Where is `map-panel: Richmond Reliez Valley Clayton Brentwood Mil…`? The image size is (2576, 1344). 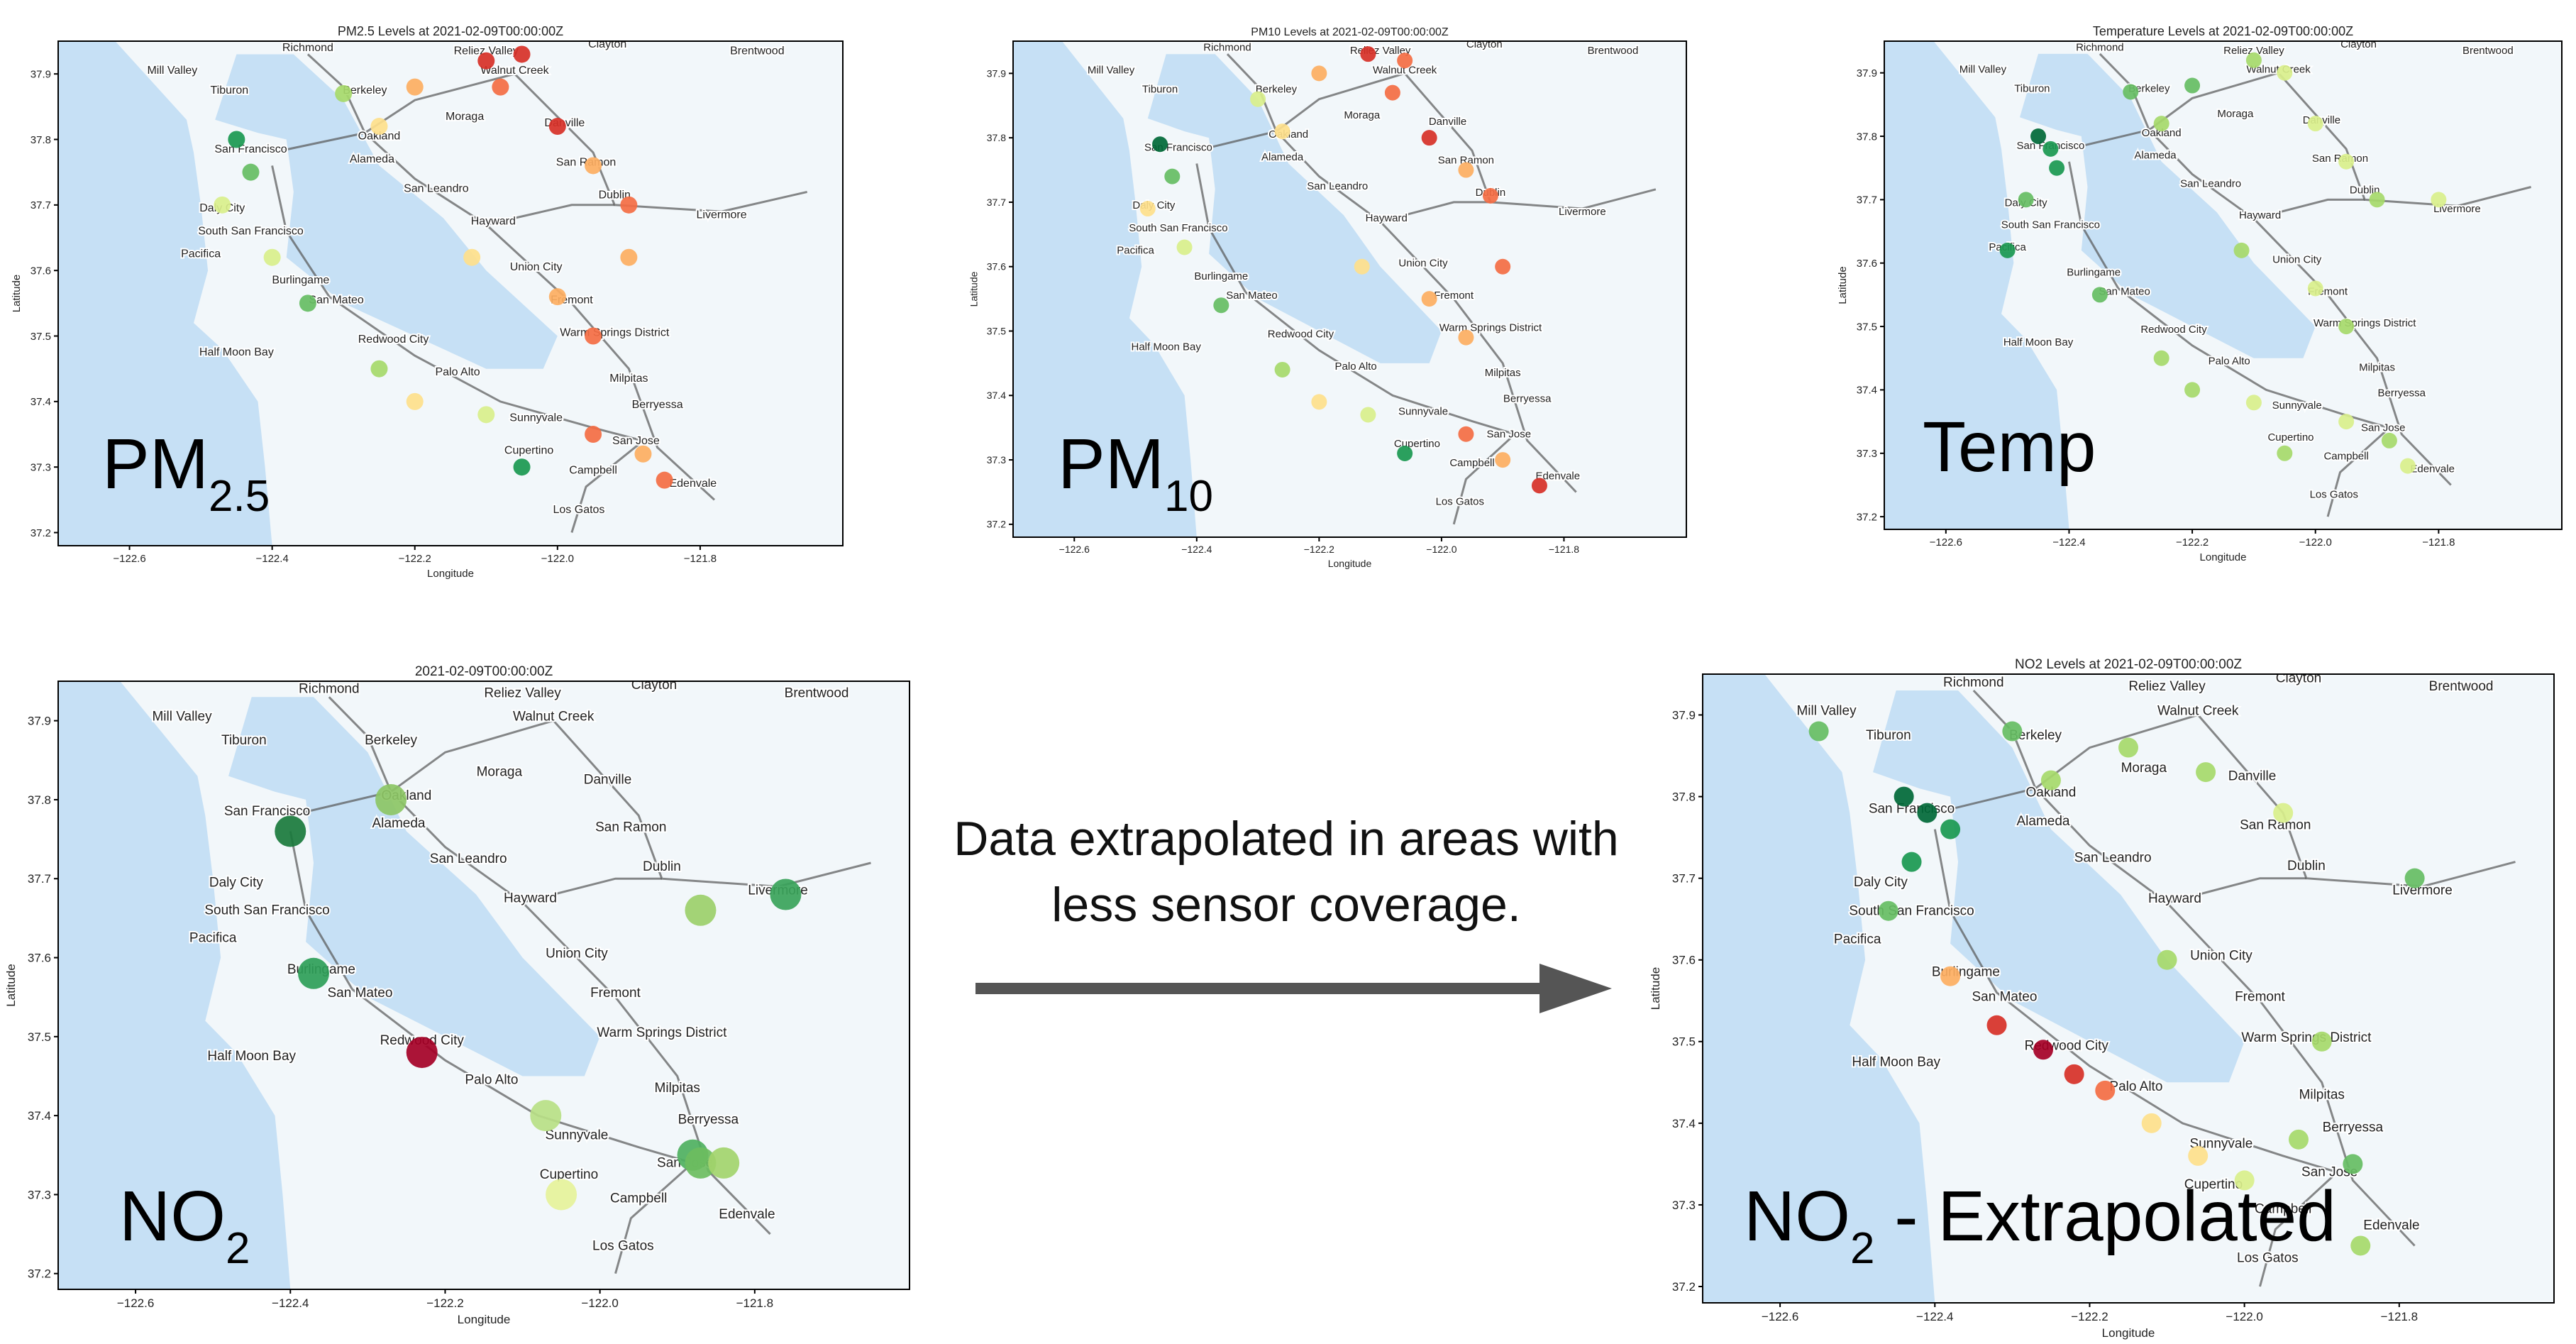 map-panel: Richmond Reliez Valley Clayton Brentwood Mil… is located at coordinates (484, 985).